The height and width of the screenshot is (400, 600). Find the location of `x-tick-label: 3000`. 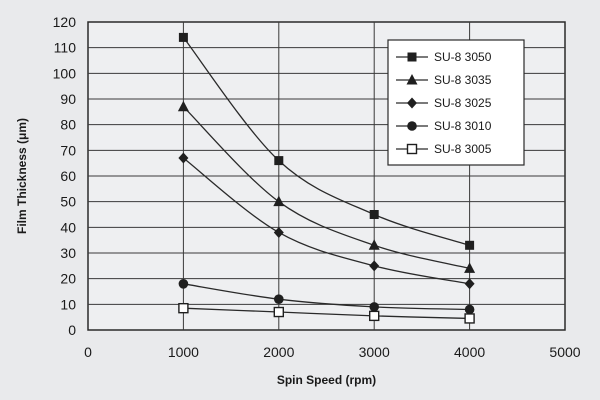

x-tick-label: 3000 is located at coordinates (374, 352).